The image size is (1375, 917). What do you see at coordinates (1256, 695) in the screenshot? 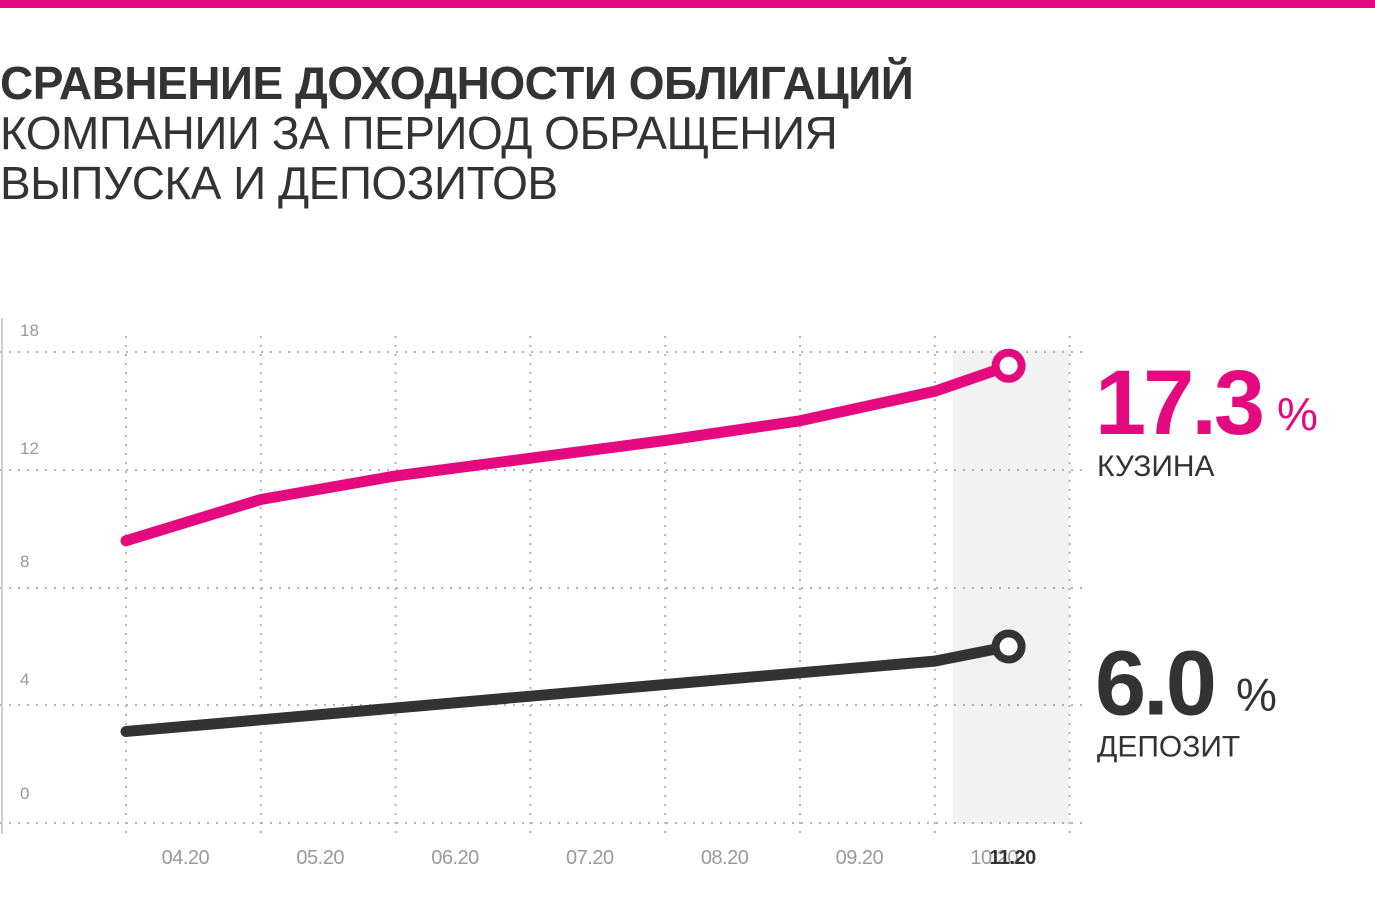
I see `end-unit-1: %` at bounding box center [1256, 695].